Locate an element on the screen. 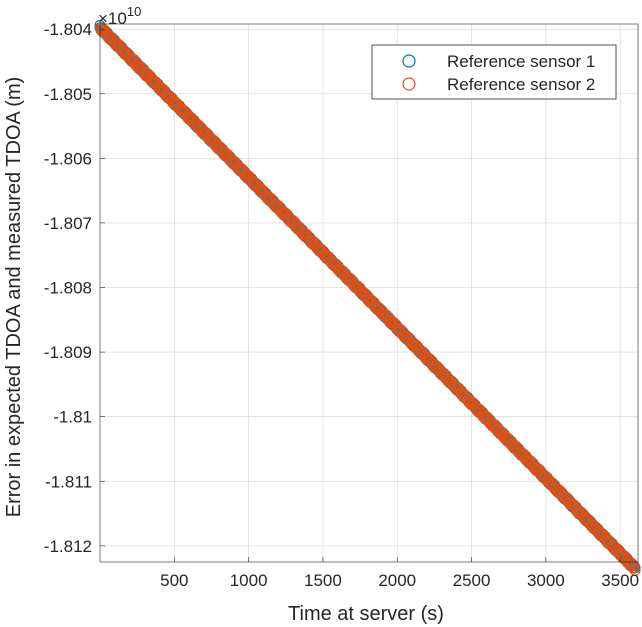 The image size is (642, 627). legend-label-reference-sensor-1: Reference sensor 1 is located at coordinates (521, 61).